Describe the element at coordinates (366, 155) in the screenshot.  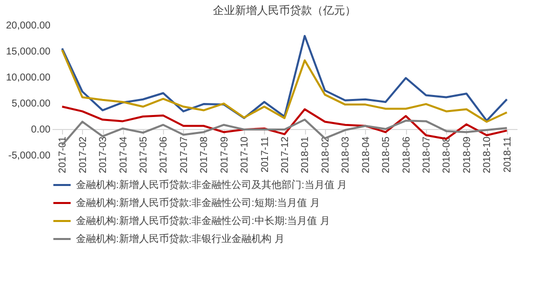
I see `x-tick-label: 2018-04` at that location.